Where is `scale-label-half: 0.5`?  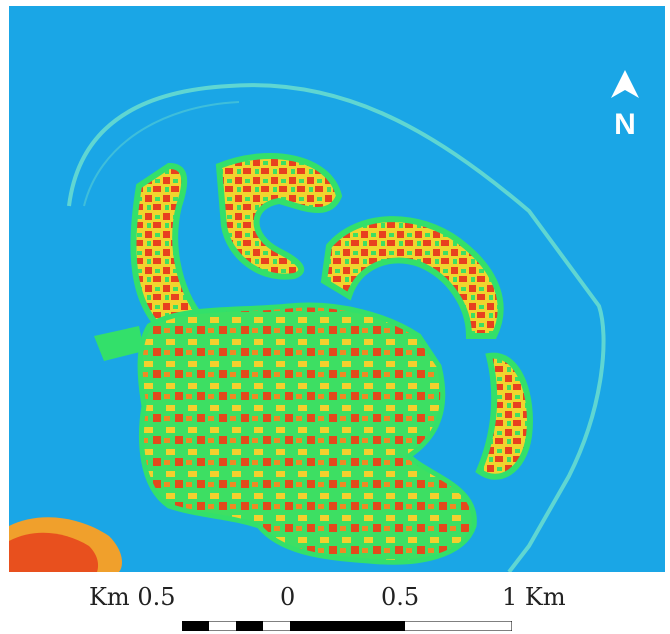
scale-label-half: 0.5 is located at coordinates (400, 597).